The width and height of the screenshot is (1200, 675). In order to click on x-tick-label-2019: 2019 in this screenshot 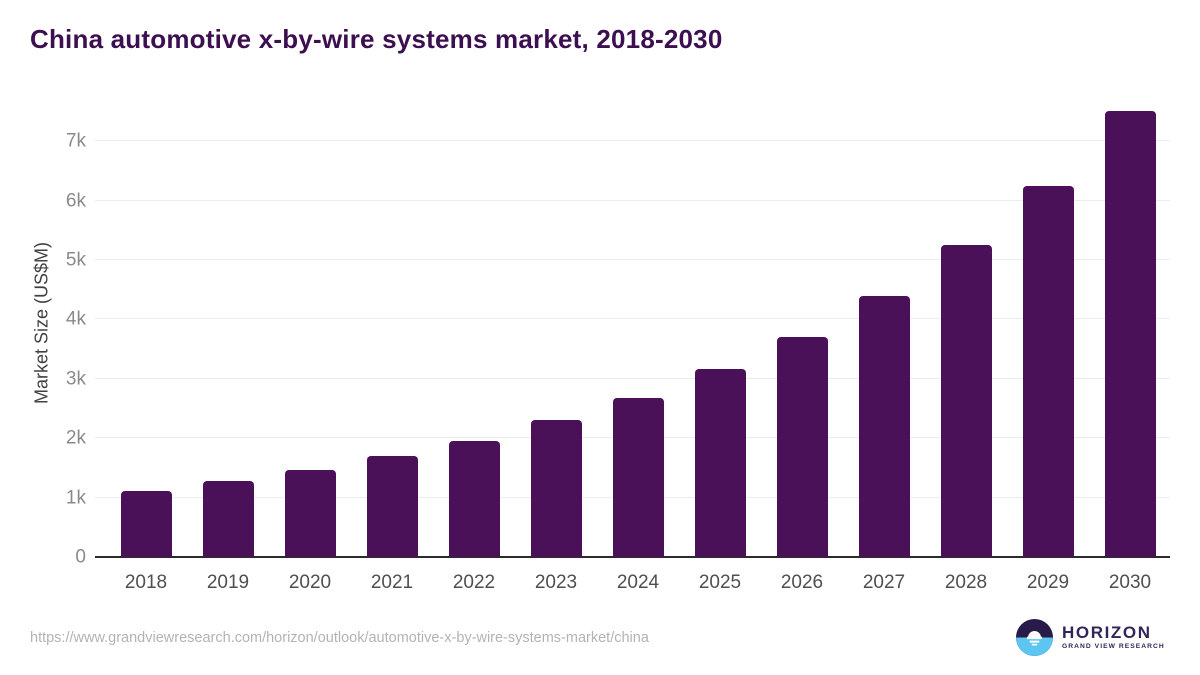, I will do `click(228, 582)`.